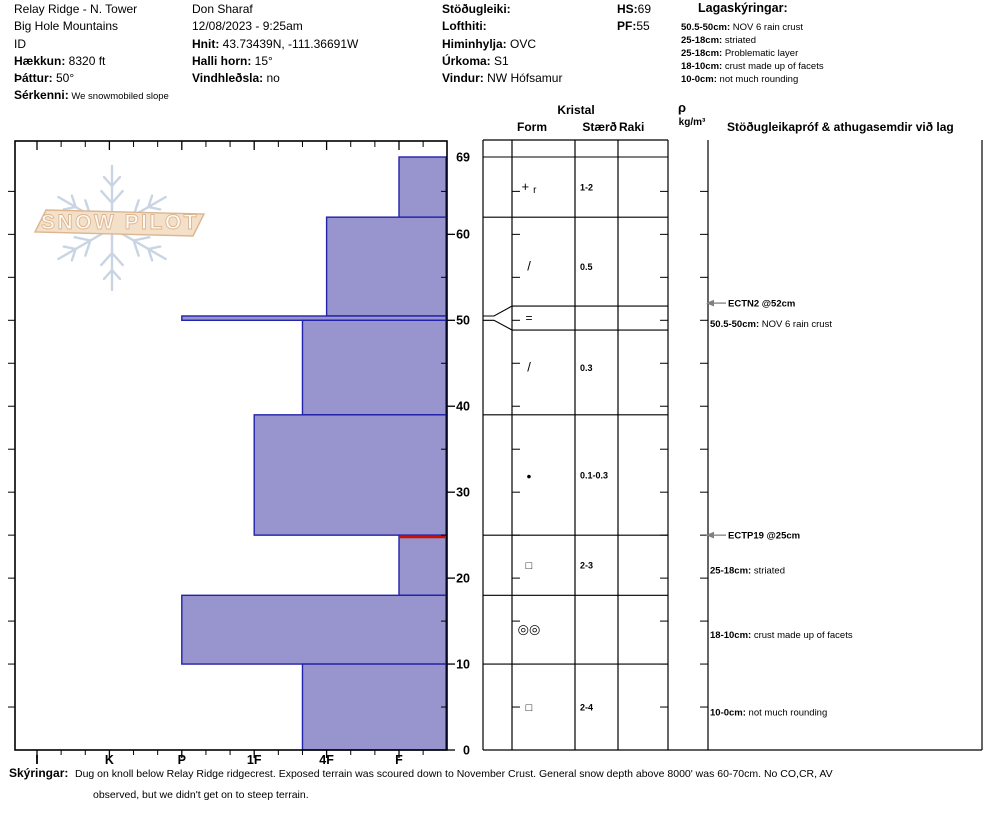 This screenshot has width=994, height=840. What do you see at coordinates (586, 187) in the screenshot?
I see `grain-size-value: 1-2` at bounding box center [586, 187].